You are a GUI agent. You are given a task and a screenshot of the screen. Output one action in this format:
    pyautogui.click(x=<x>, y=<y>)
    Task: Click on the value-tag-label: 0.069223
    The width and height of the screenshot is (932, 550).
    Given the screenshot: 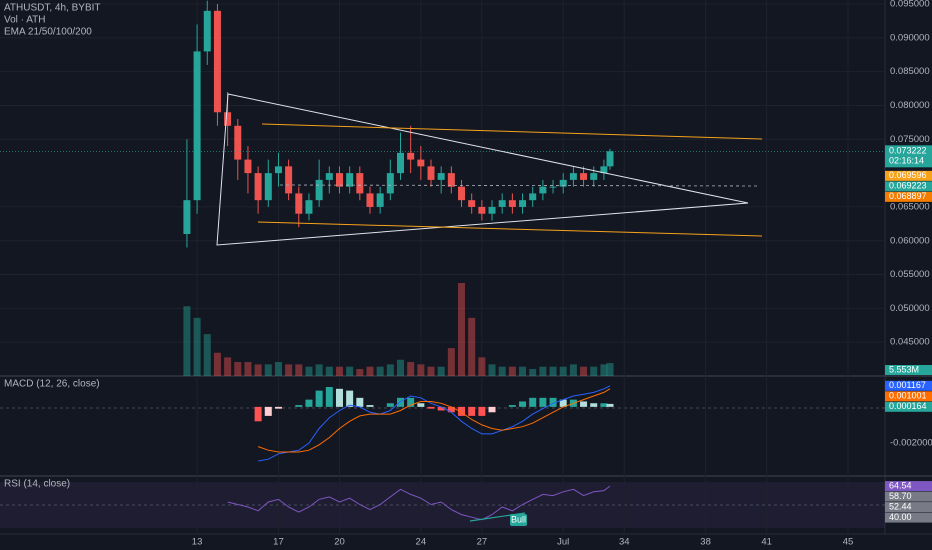 What is the action you would take?
    pyautogui.click(x=908, y=186)
    